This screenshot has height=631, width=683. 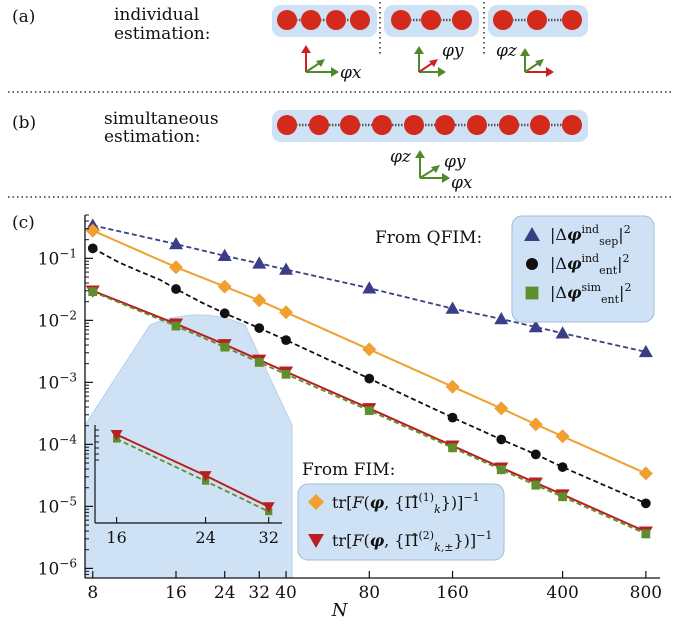 I want to click on inset-x-tick-label: 16, so click(x=116, y=537).